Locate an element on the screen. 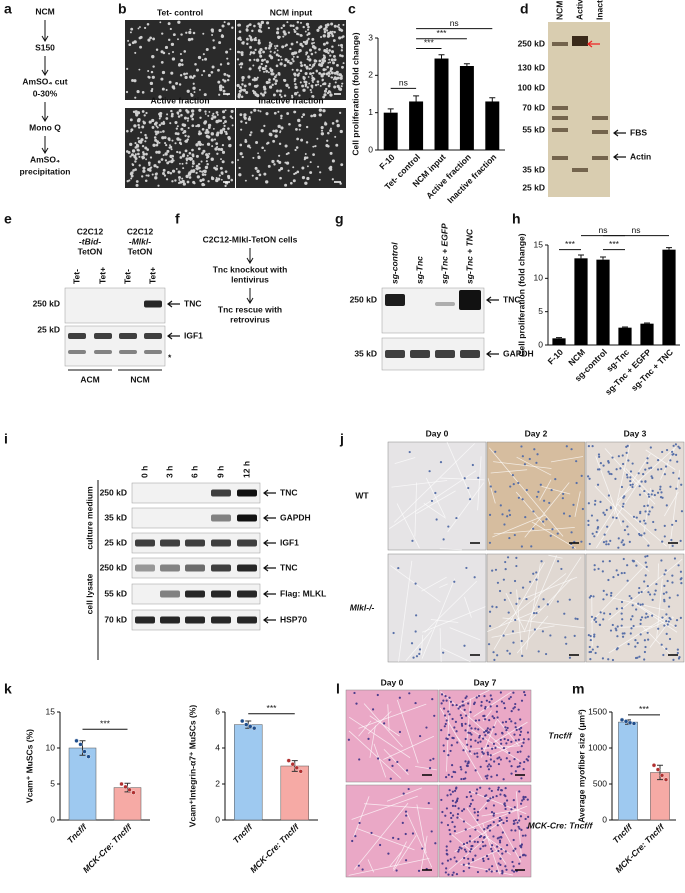 The height and width of the screenshot is (893, 685). row-label: Tncf/f is located at coordinates (560, 735).